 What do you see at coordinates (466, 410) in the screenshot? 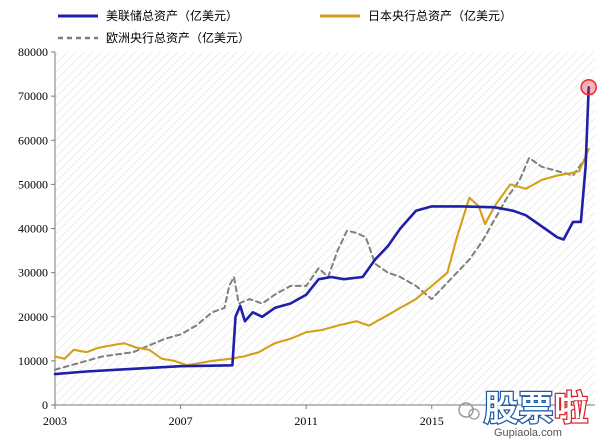
I see `wechat-icon` at bounding box center [466, 410].